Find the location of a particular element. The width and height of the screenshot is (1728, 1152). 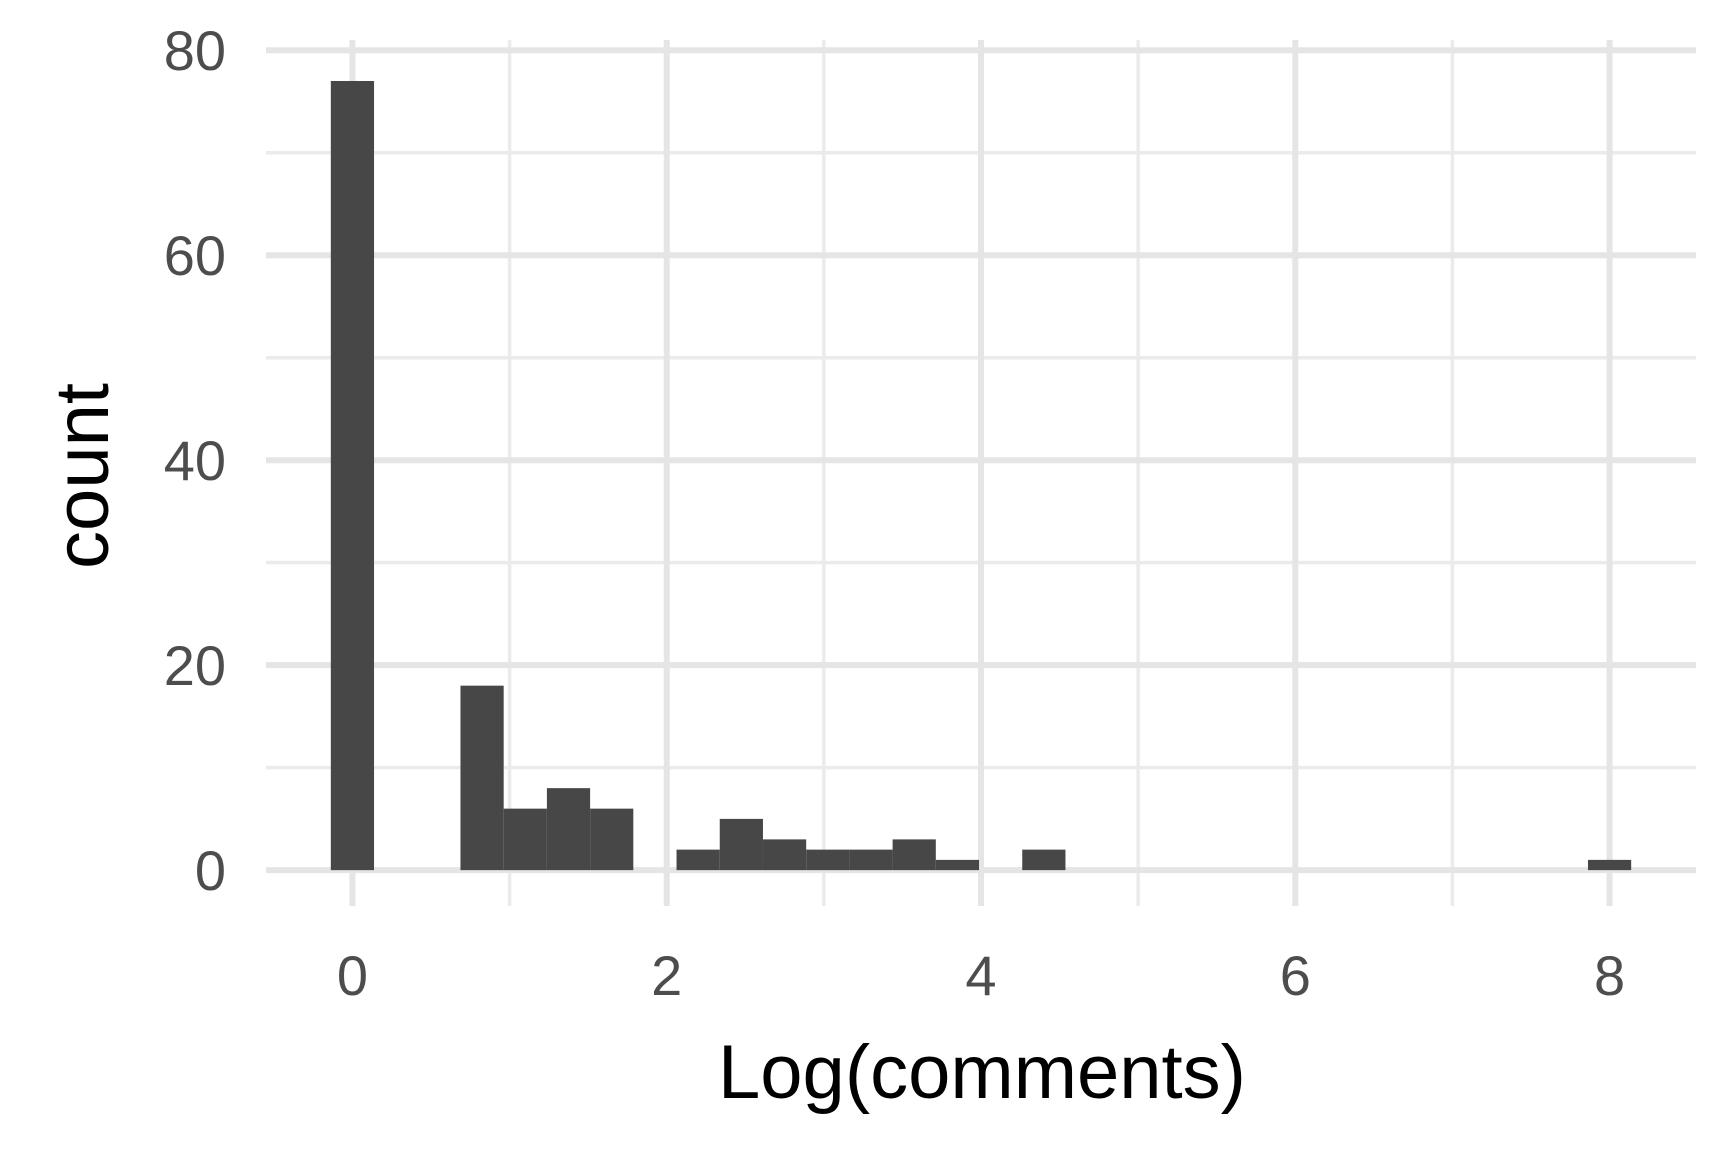

x-tick-label: 4 is located at coordinates (980, 975).